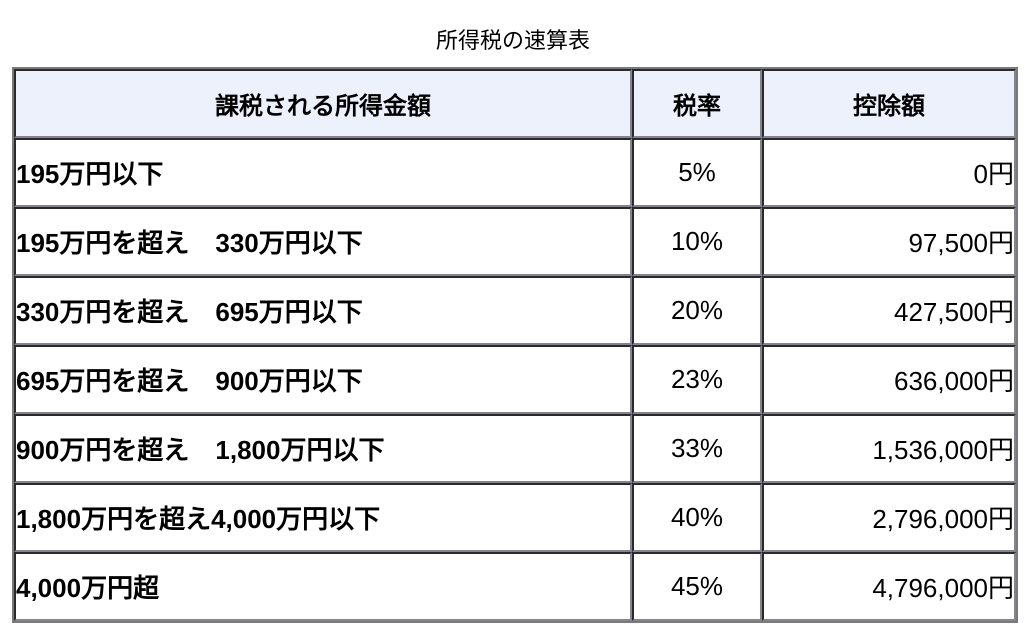 This screenshot has height=634, width=1026. Describe the element at coordinates (889, 586) in the screenshot. I see `deduction-cell: 4,796,000円` at that location.